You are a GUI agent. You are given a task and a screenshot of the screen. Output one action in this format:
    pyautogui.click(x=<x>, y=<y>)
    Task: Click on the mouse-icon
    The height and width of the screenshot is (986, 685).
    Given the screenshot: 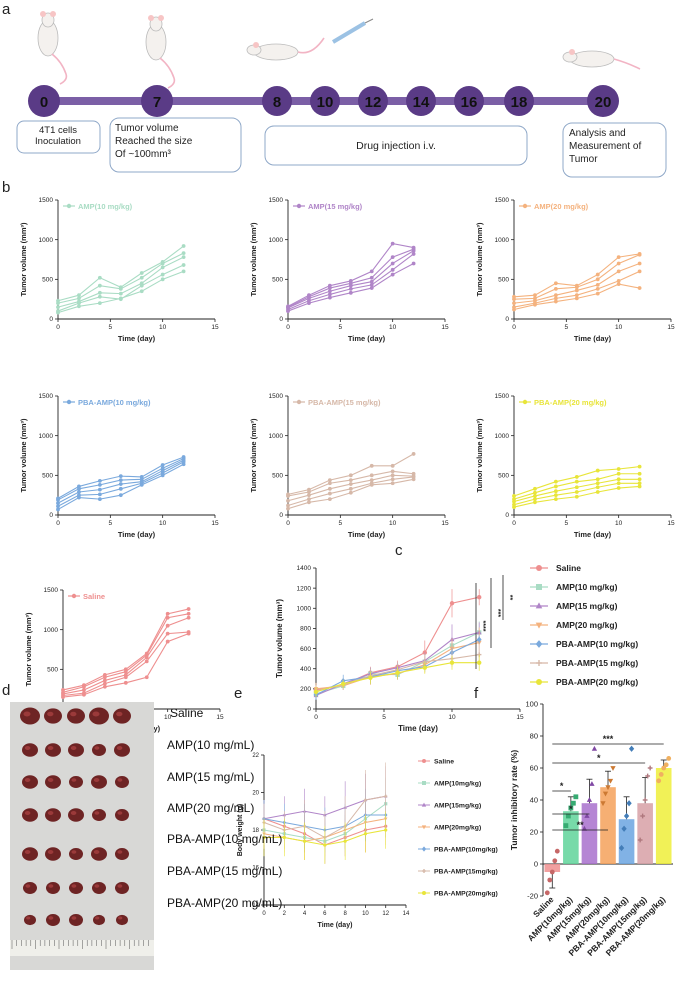 What is the action you would take?
    pyautogui.click(x=285, y=49)
    